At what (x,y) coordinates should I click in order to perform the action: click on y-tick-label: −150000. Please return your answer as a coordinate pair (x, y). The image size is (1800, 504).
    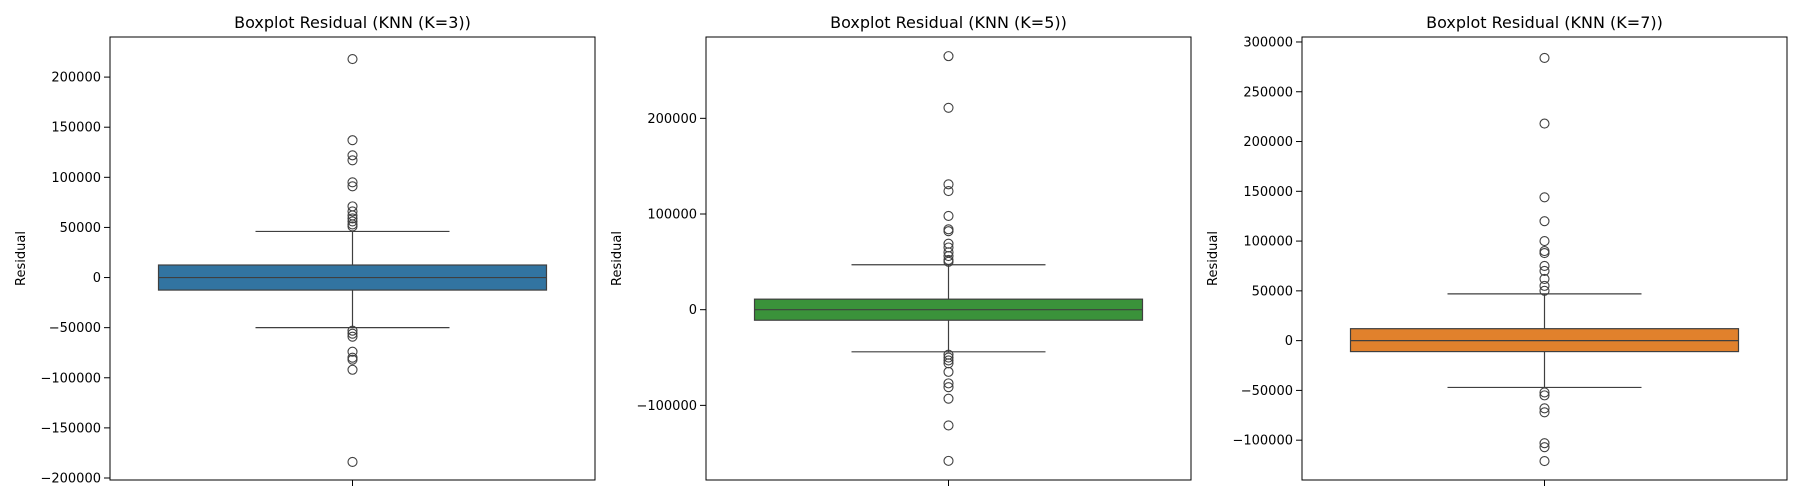
    Looking at the image, I should click on (70, 428).